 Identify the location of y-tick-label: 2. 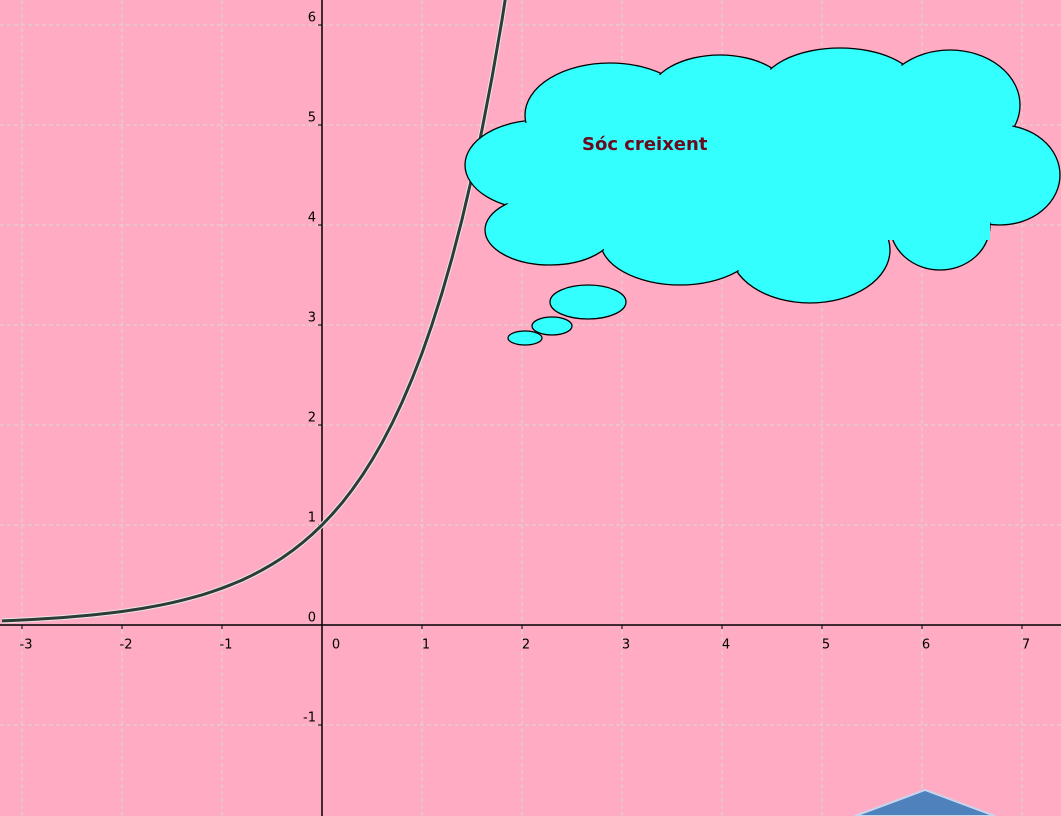
(312, 418).